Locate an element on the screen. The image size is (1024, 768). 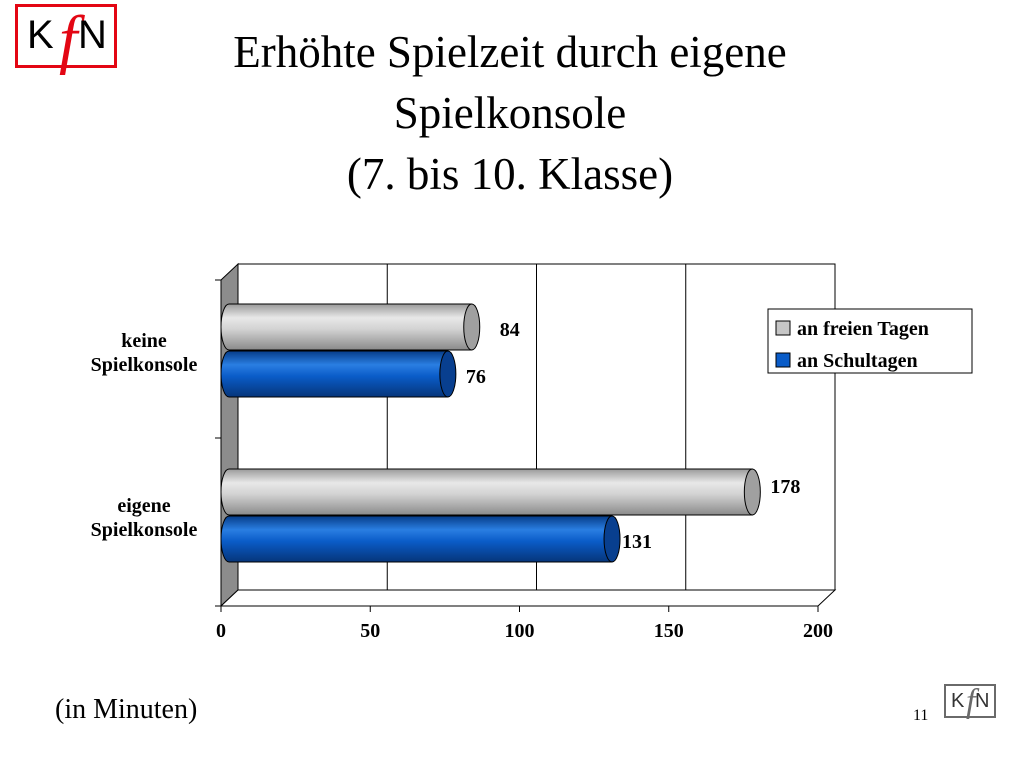
legend-label: an Schultagen is located at coordinates (857, 361).